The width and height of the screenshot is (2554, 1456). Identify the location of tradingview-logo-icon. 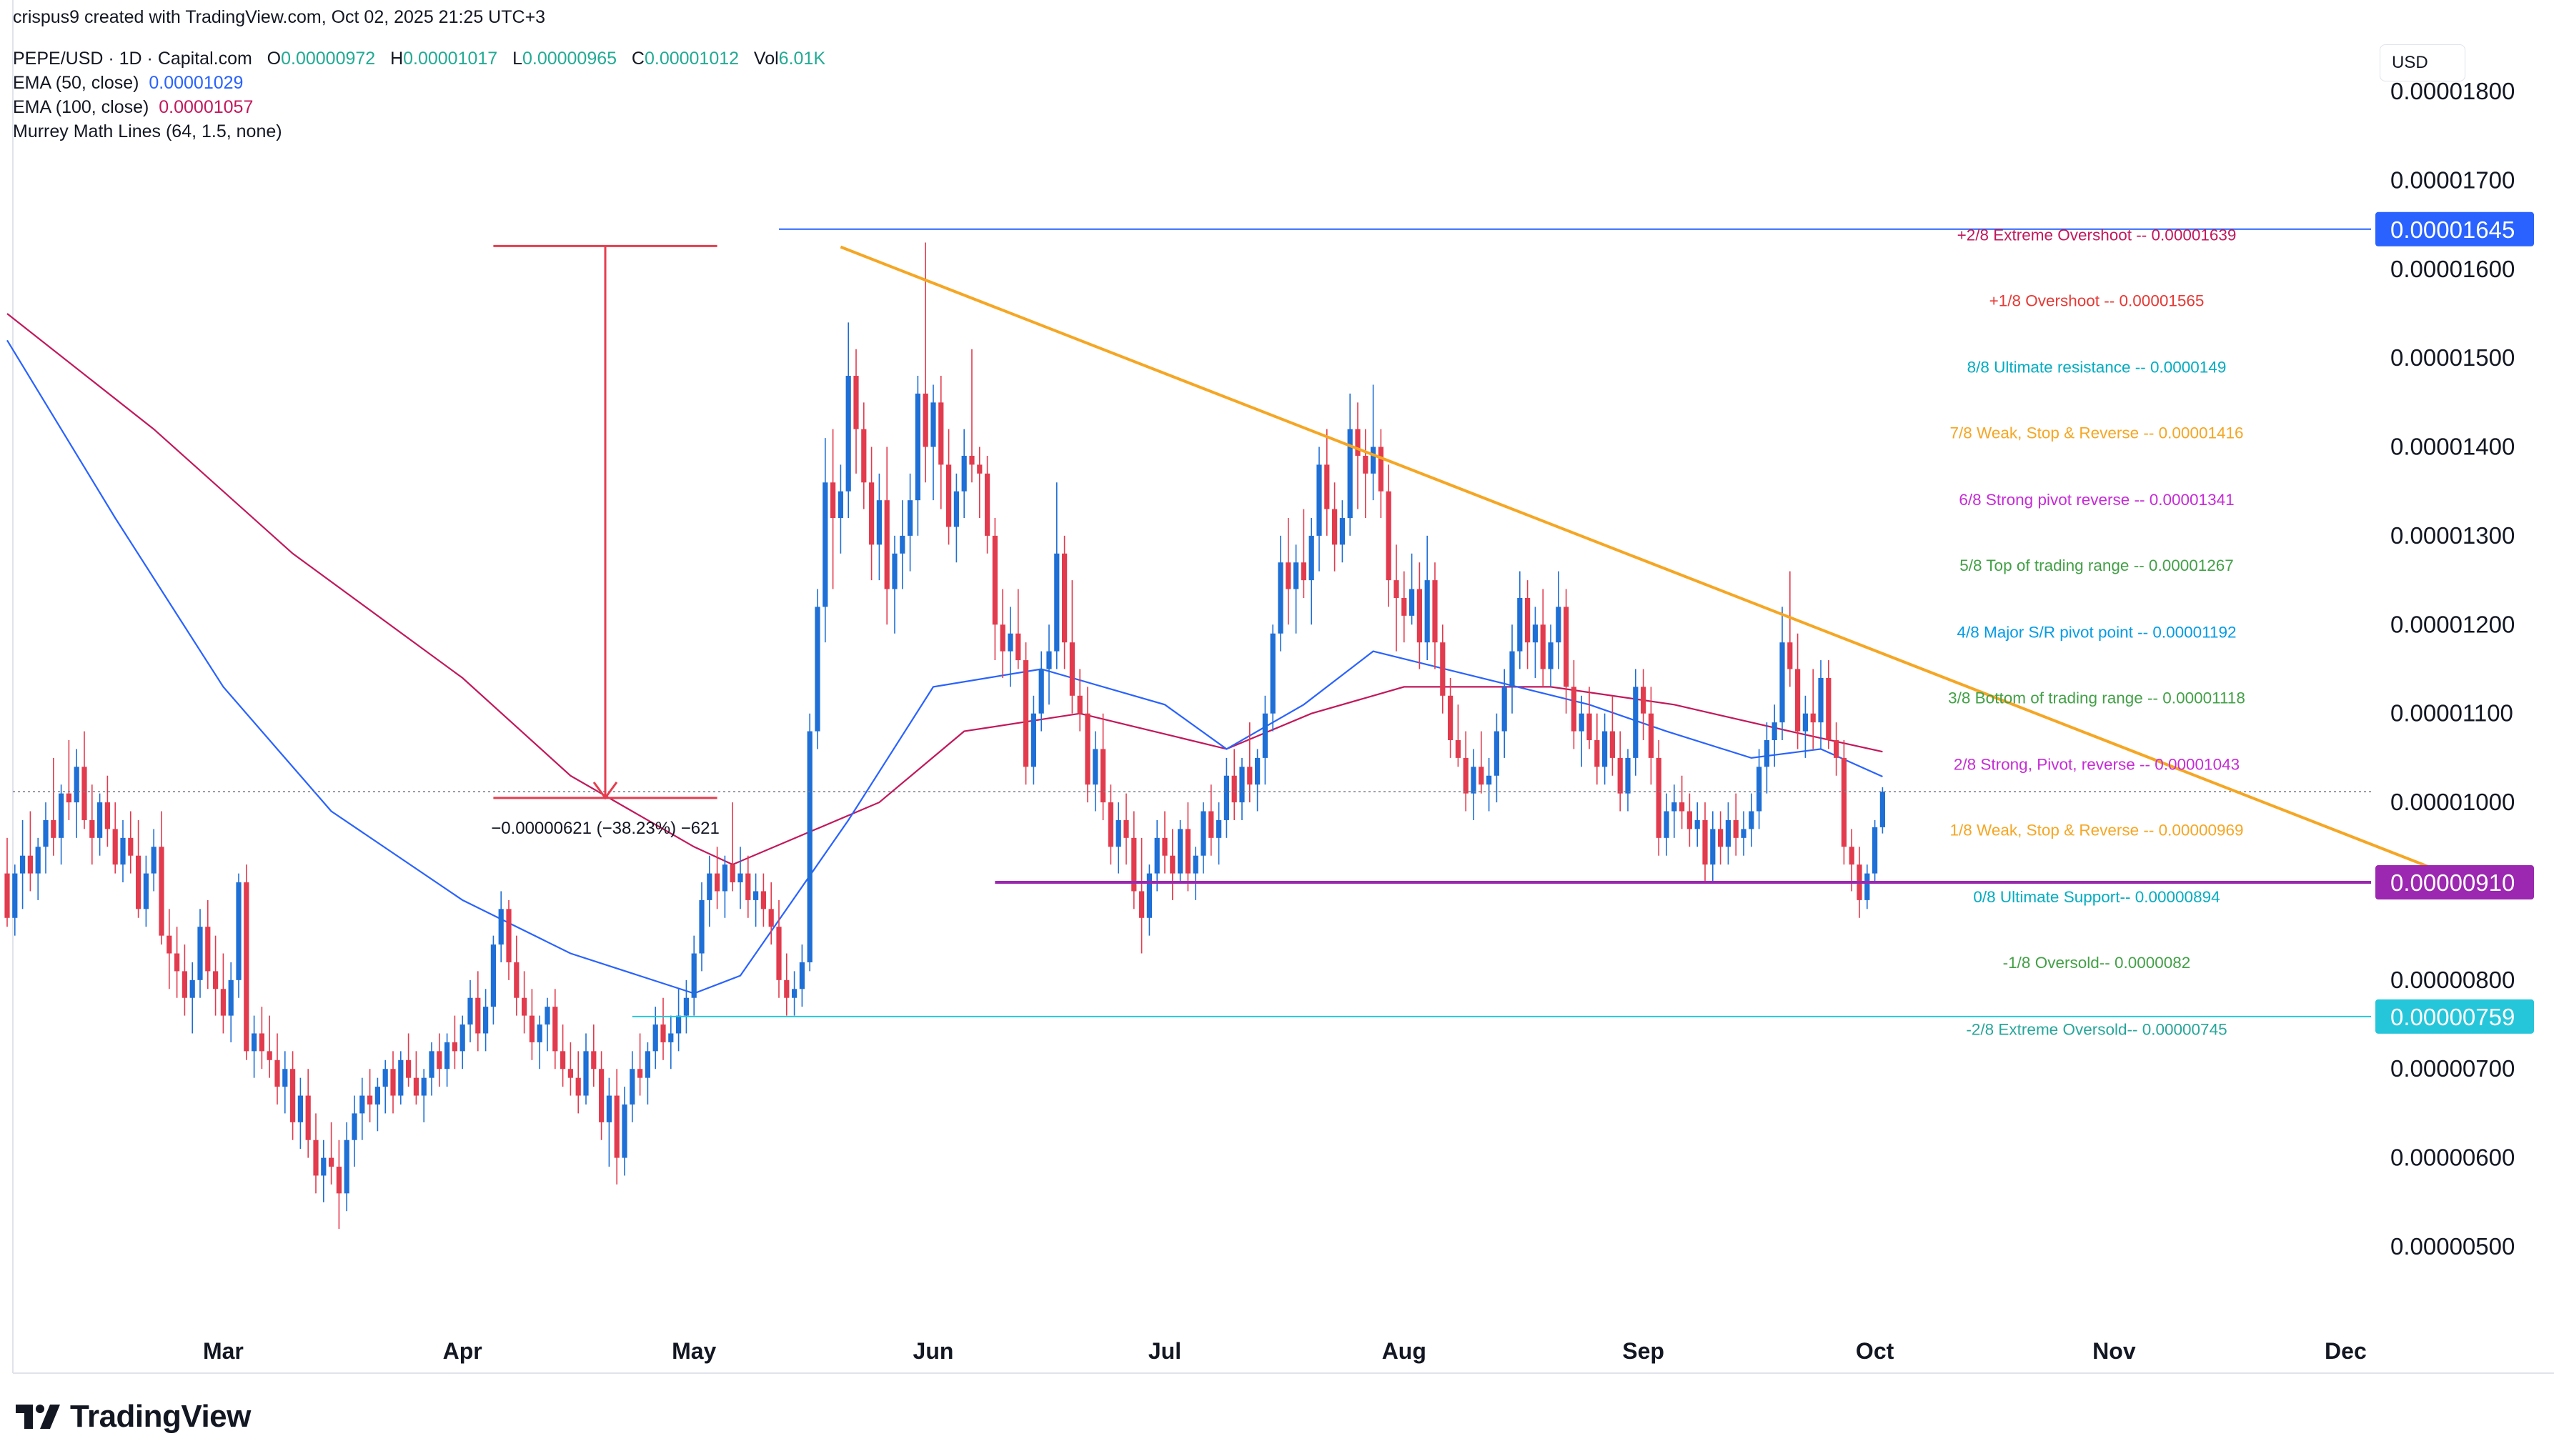
(38, 1417).